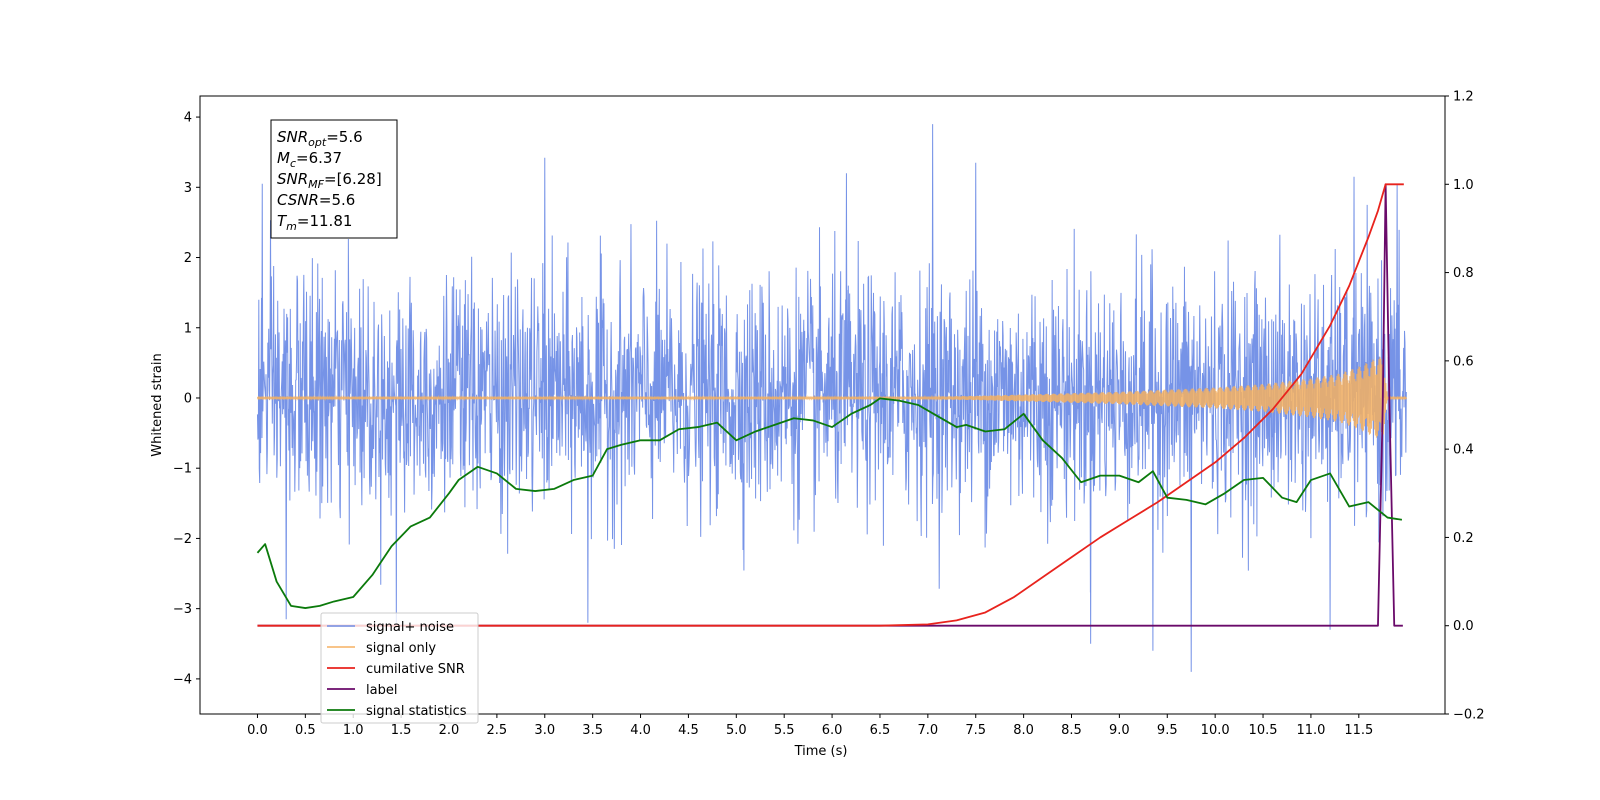 The height and width of the screenshot is (800, 1600). What do you see at coordinates (309, 159) in the screenshot?
I see `info-box-line: Mc=6.37` at bounding box center [309, 159].